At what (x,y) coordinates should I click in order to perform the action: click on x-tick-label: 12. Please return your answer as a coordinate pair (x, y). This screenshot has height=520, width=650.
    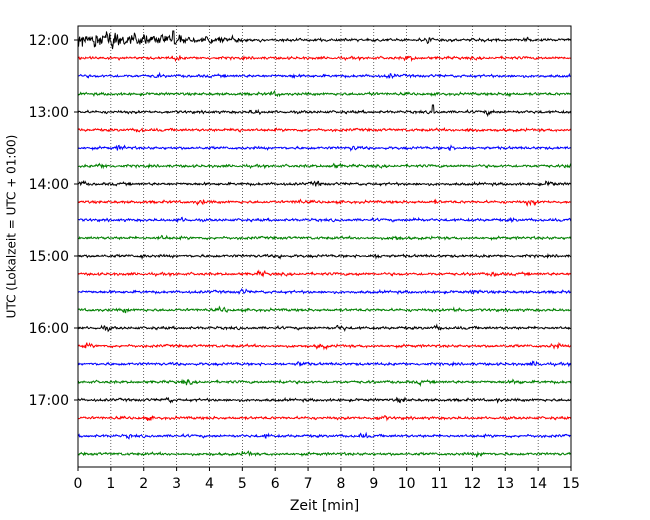
    Looking at the image, I should click on (472, 484).